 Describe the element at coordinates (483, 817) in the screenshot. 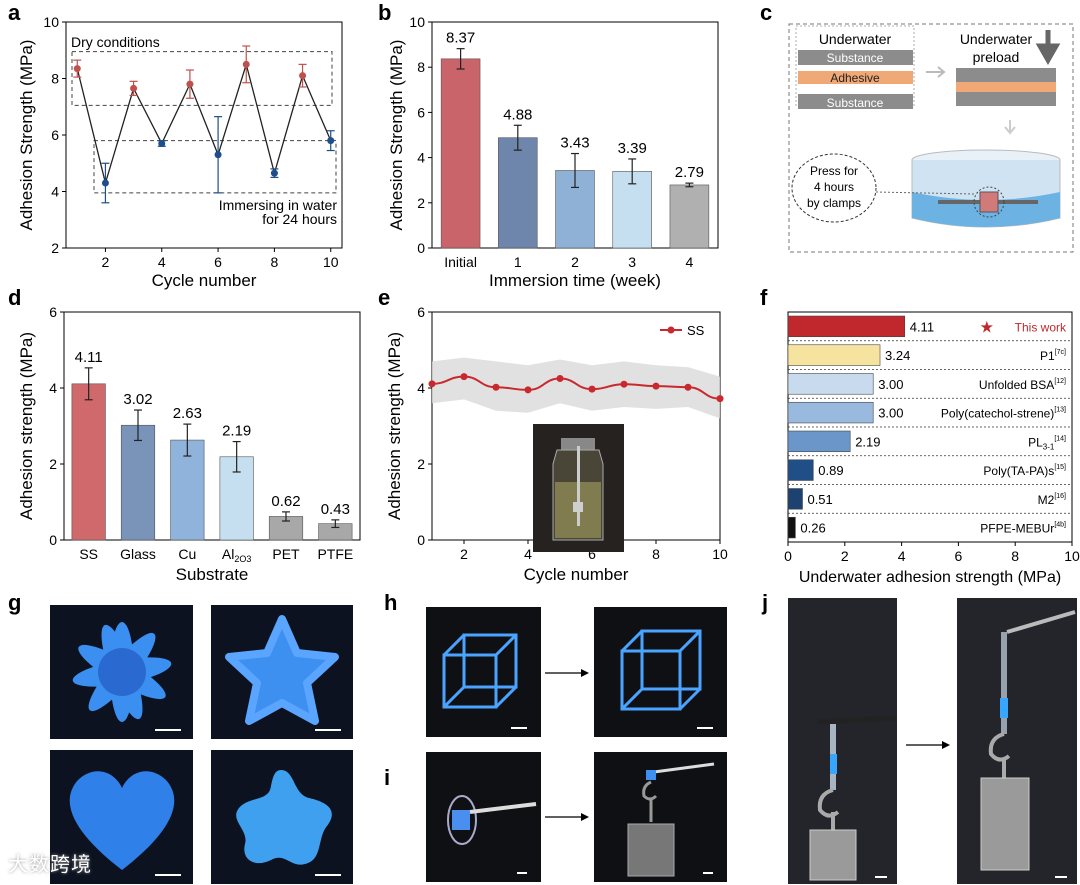

I see `photo-i-ring` at that location.